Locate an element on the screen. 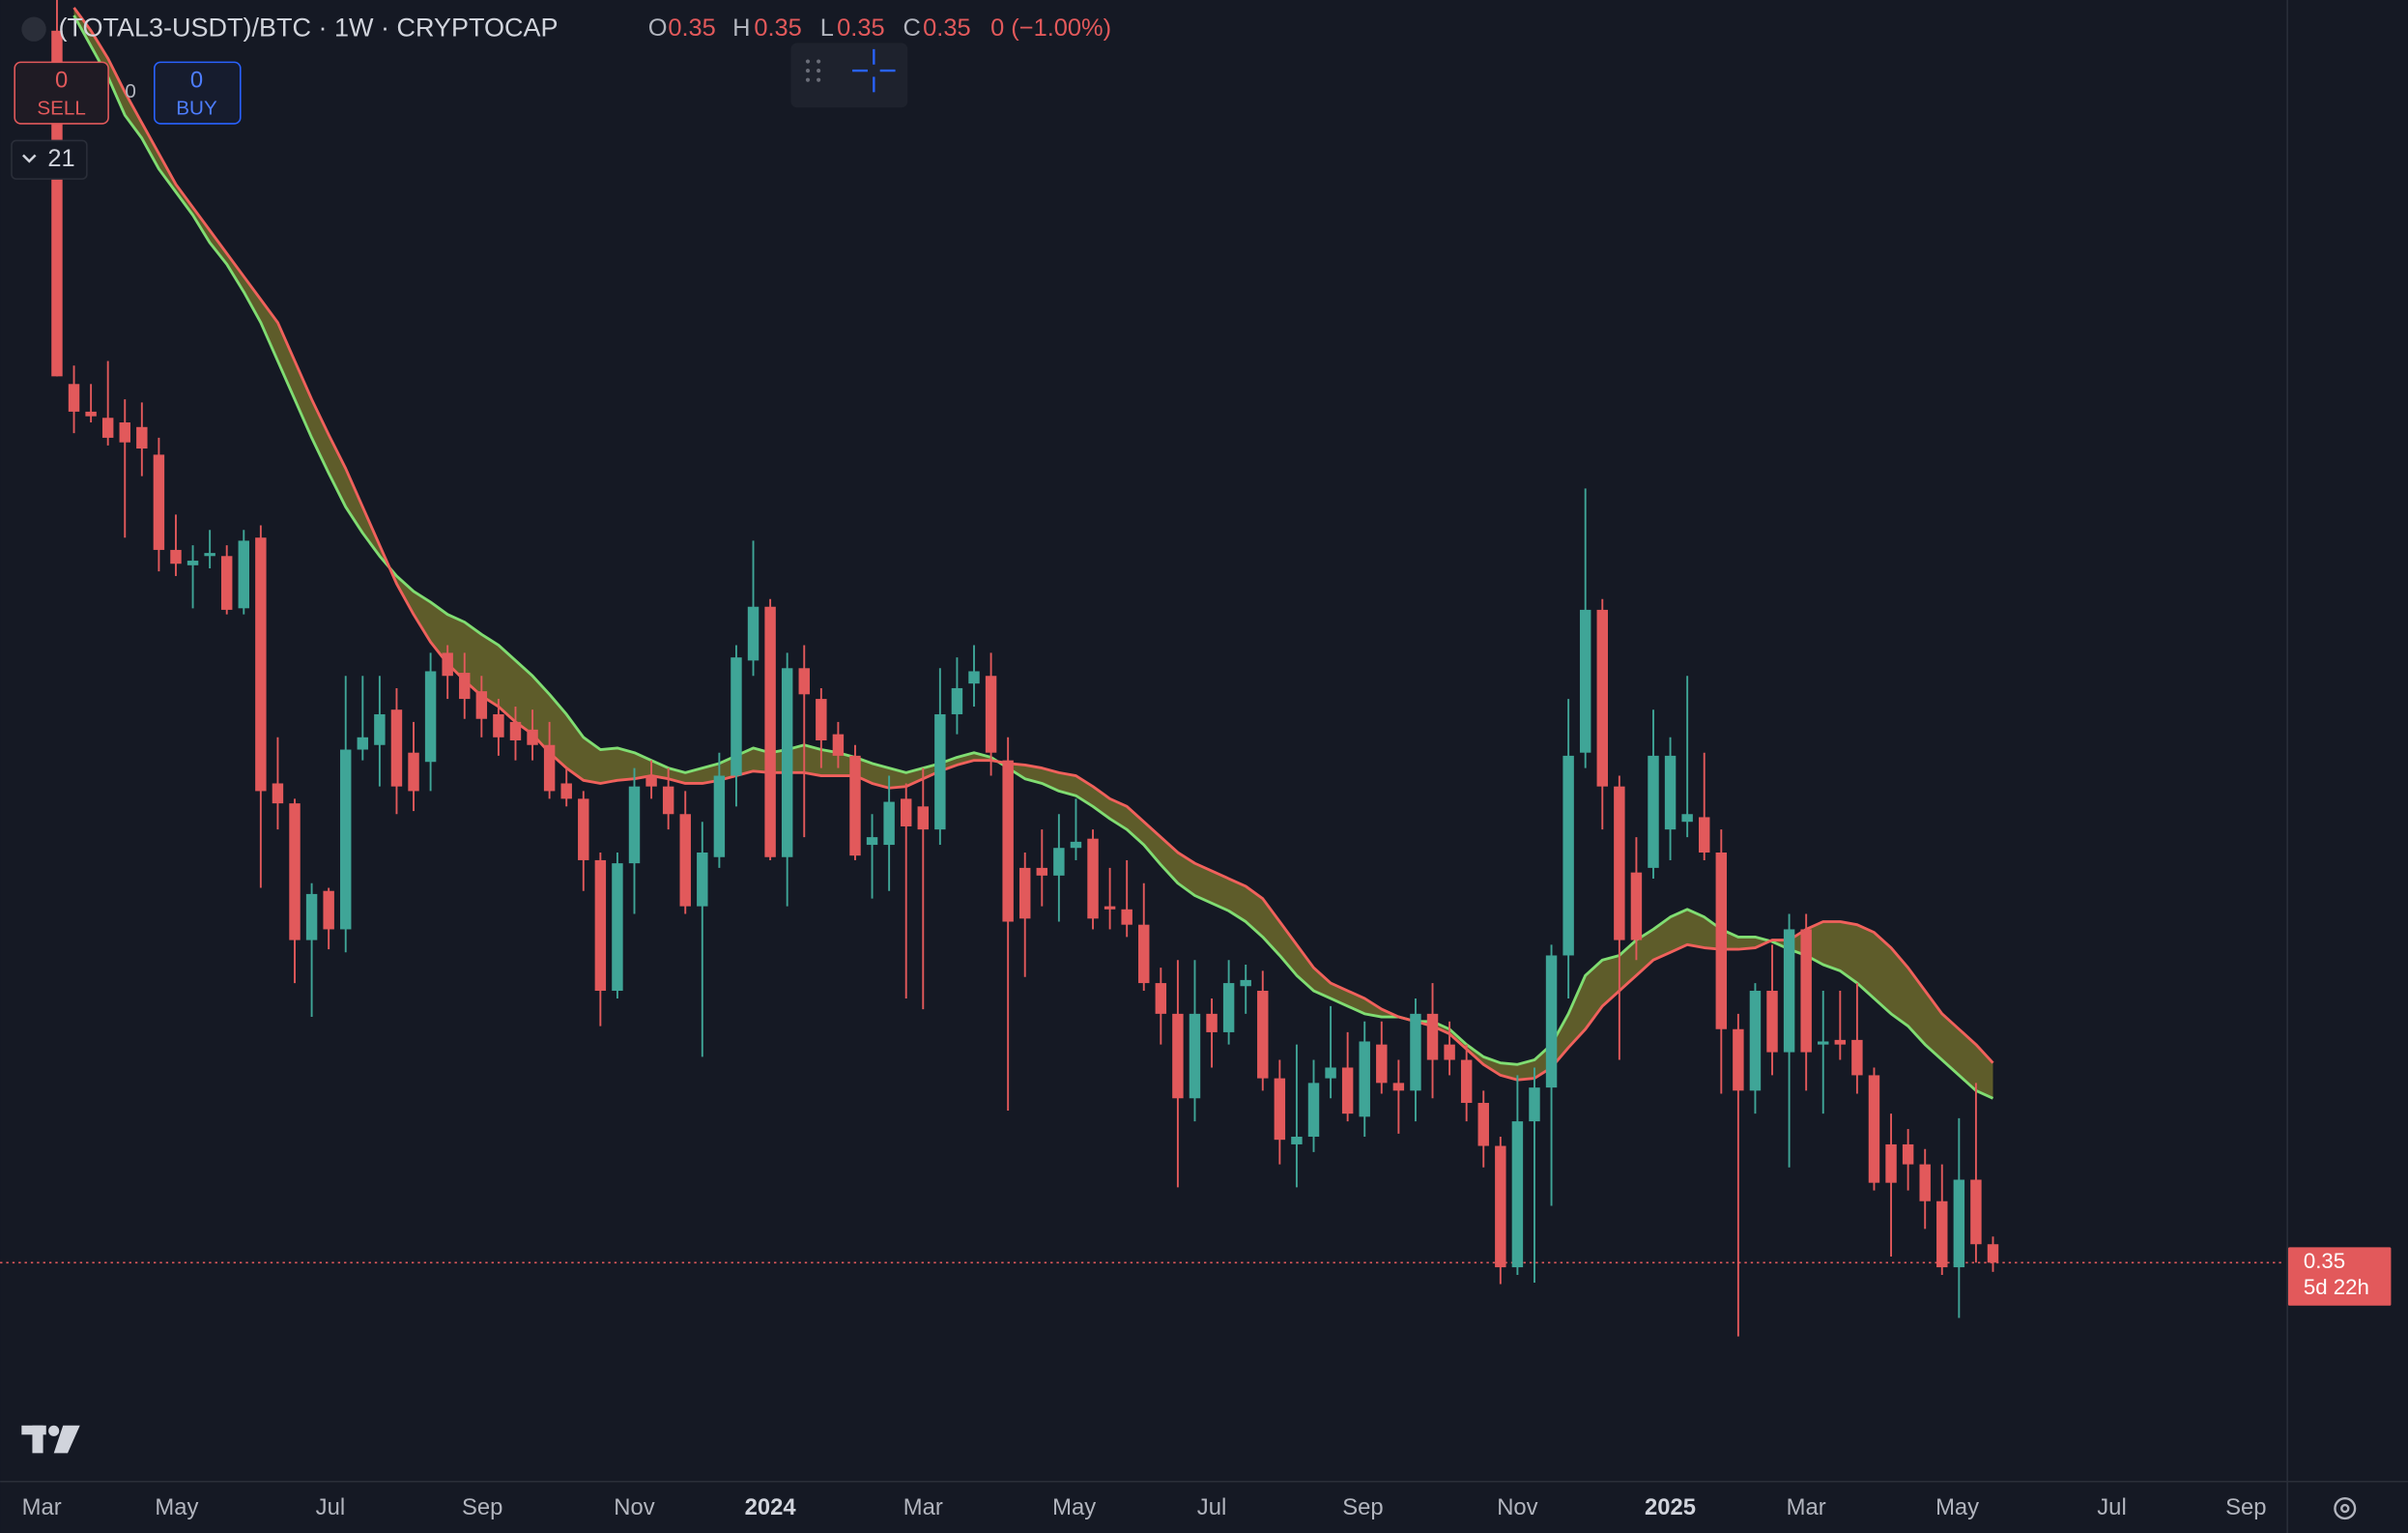 This screenshot has height=1533, width=2408. chevron-icon is located at coordinates (29, 158).